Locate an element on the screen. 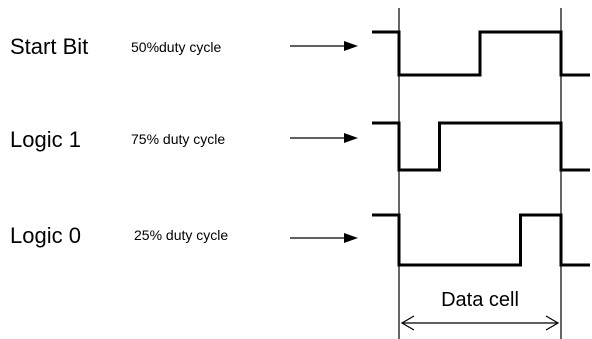 This screenshot has width=592, height=339. data-cell-arrow-head-right is located at coordinates (552, 323).